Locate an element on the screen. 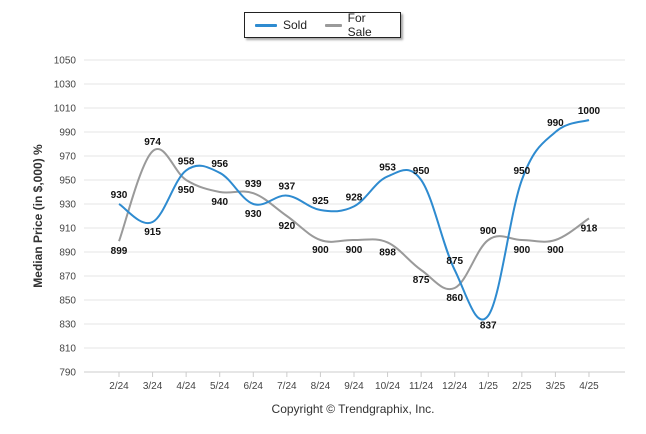 This screenshot has height=434, width=646. data-label-sold: 956 is located at coordinates (219, 164).